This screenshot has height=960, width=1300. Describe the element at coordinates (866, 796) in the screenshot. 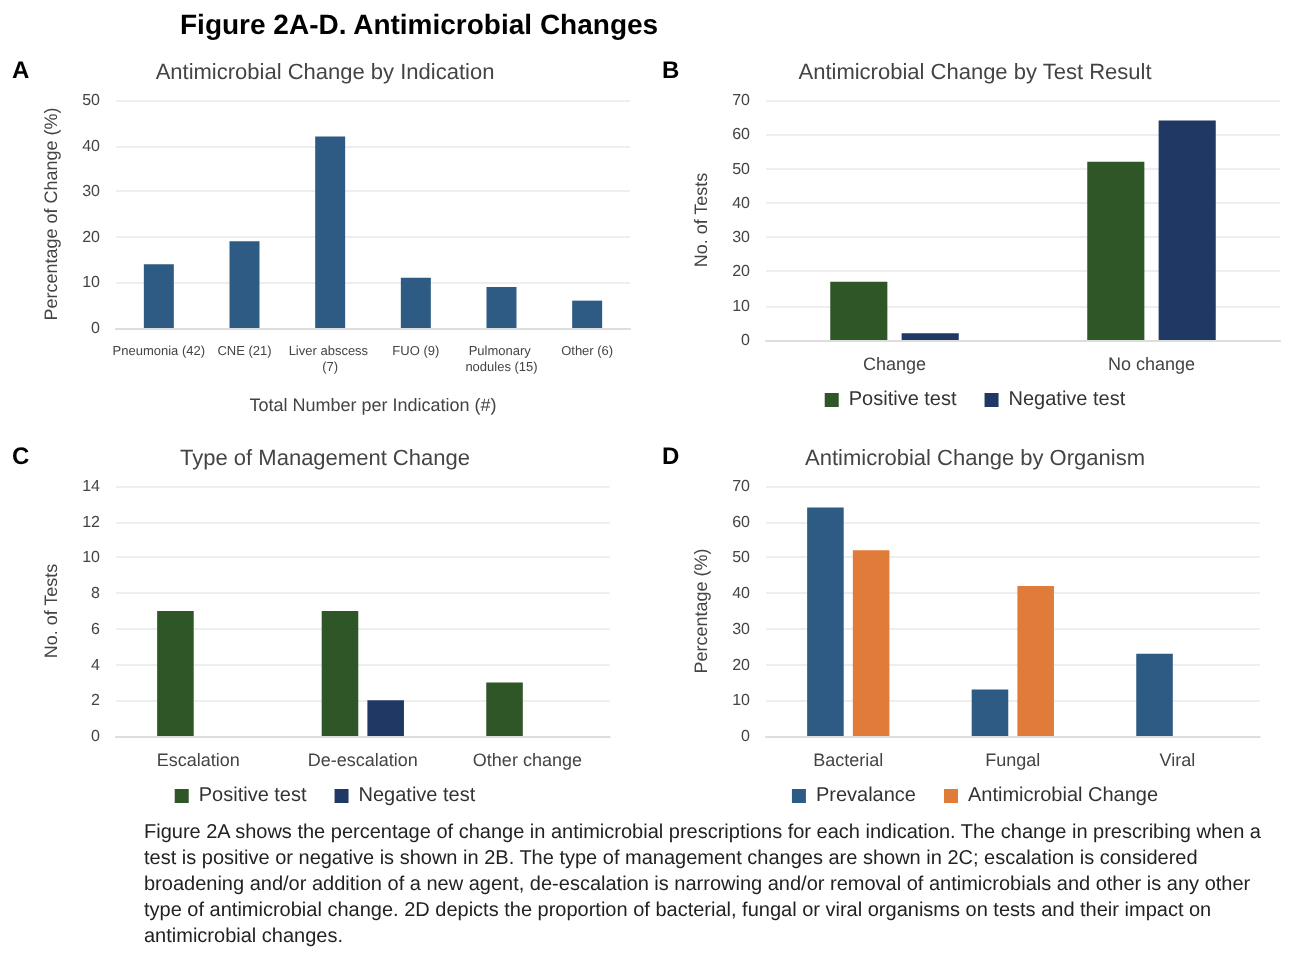

I see `legend-label: Prevalance` at that location.